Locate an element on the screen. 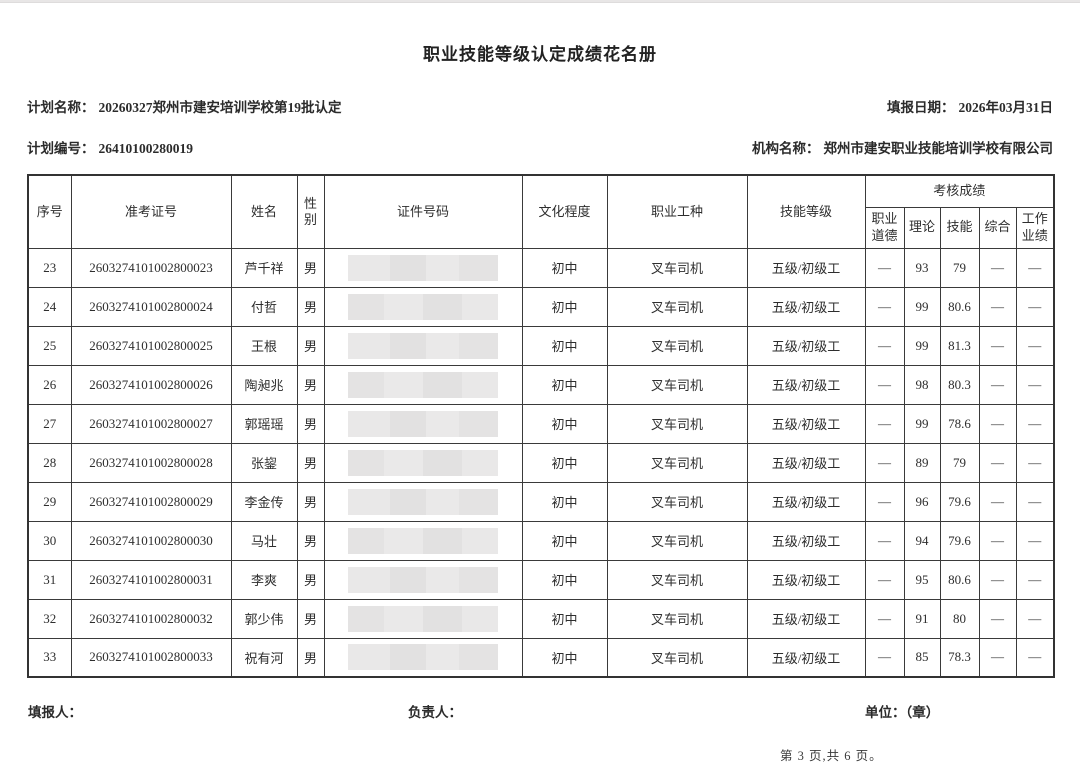 Image resolution: width=1080 pixels, height=763 pixels. cell-theory: 95 is located at coordinates (922, 579).